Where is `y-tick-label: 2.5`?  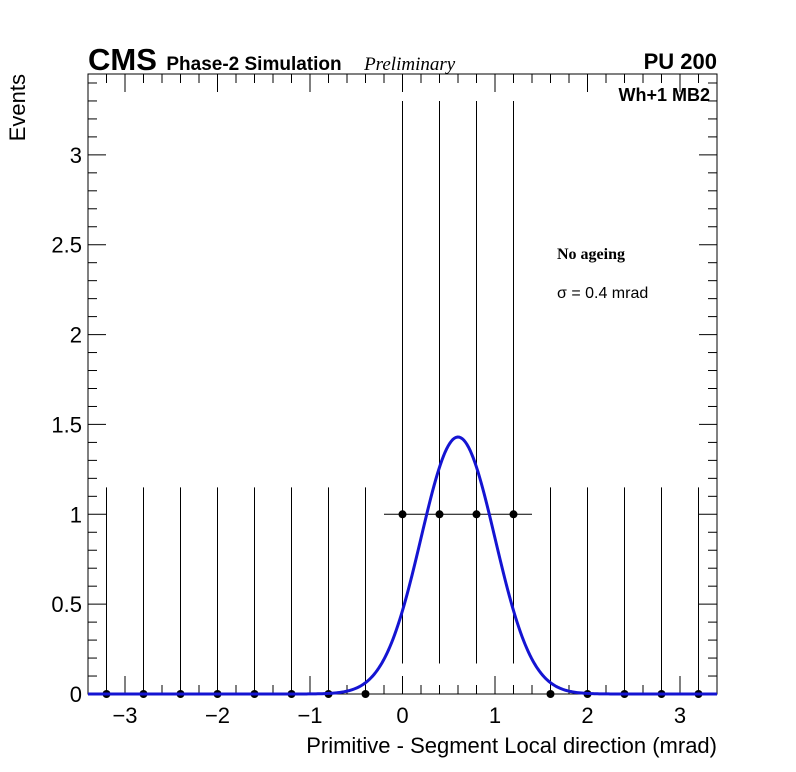
y-tick-label: 2.5 is located at coordinates (66, 245).